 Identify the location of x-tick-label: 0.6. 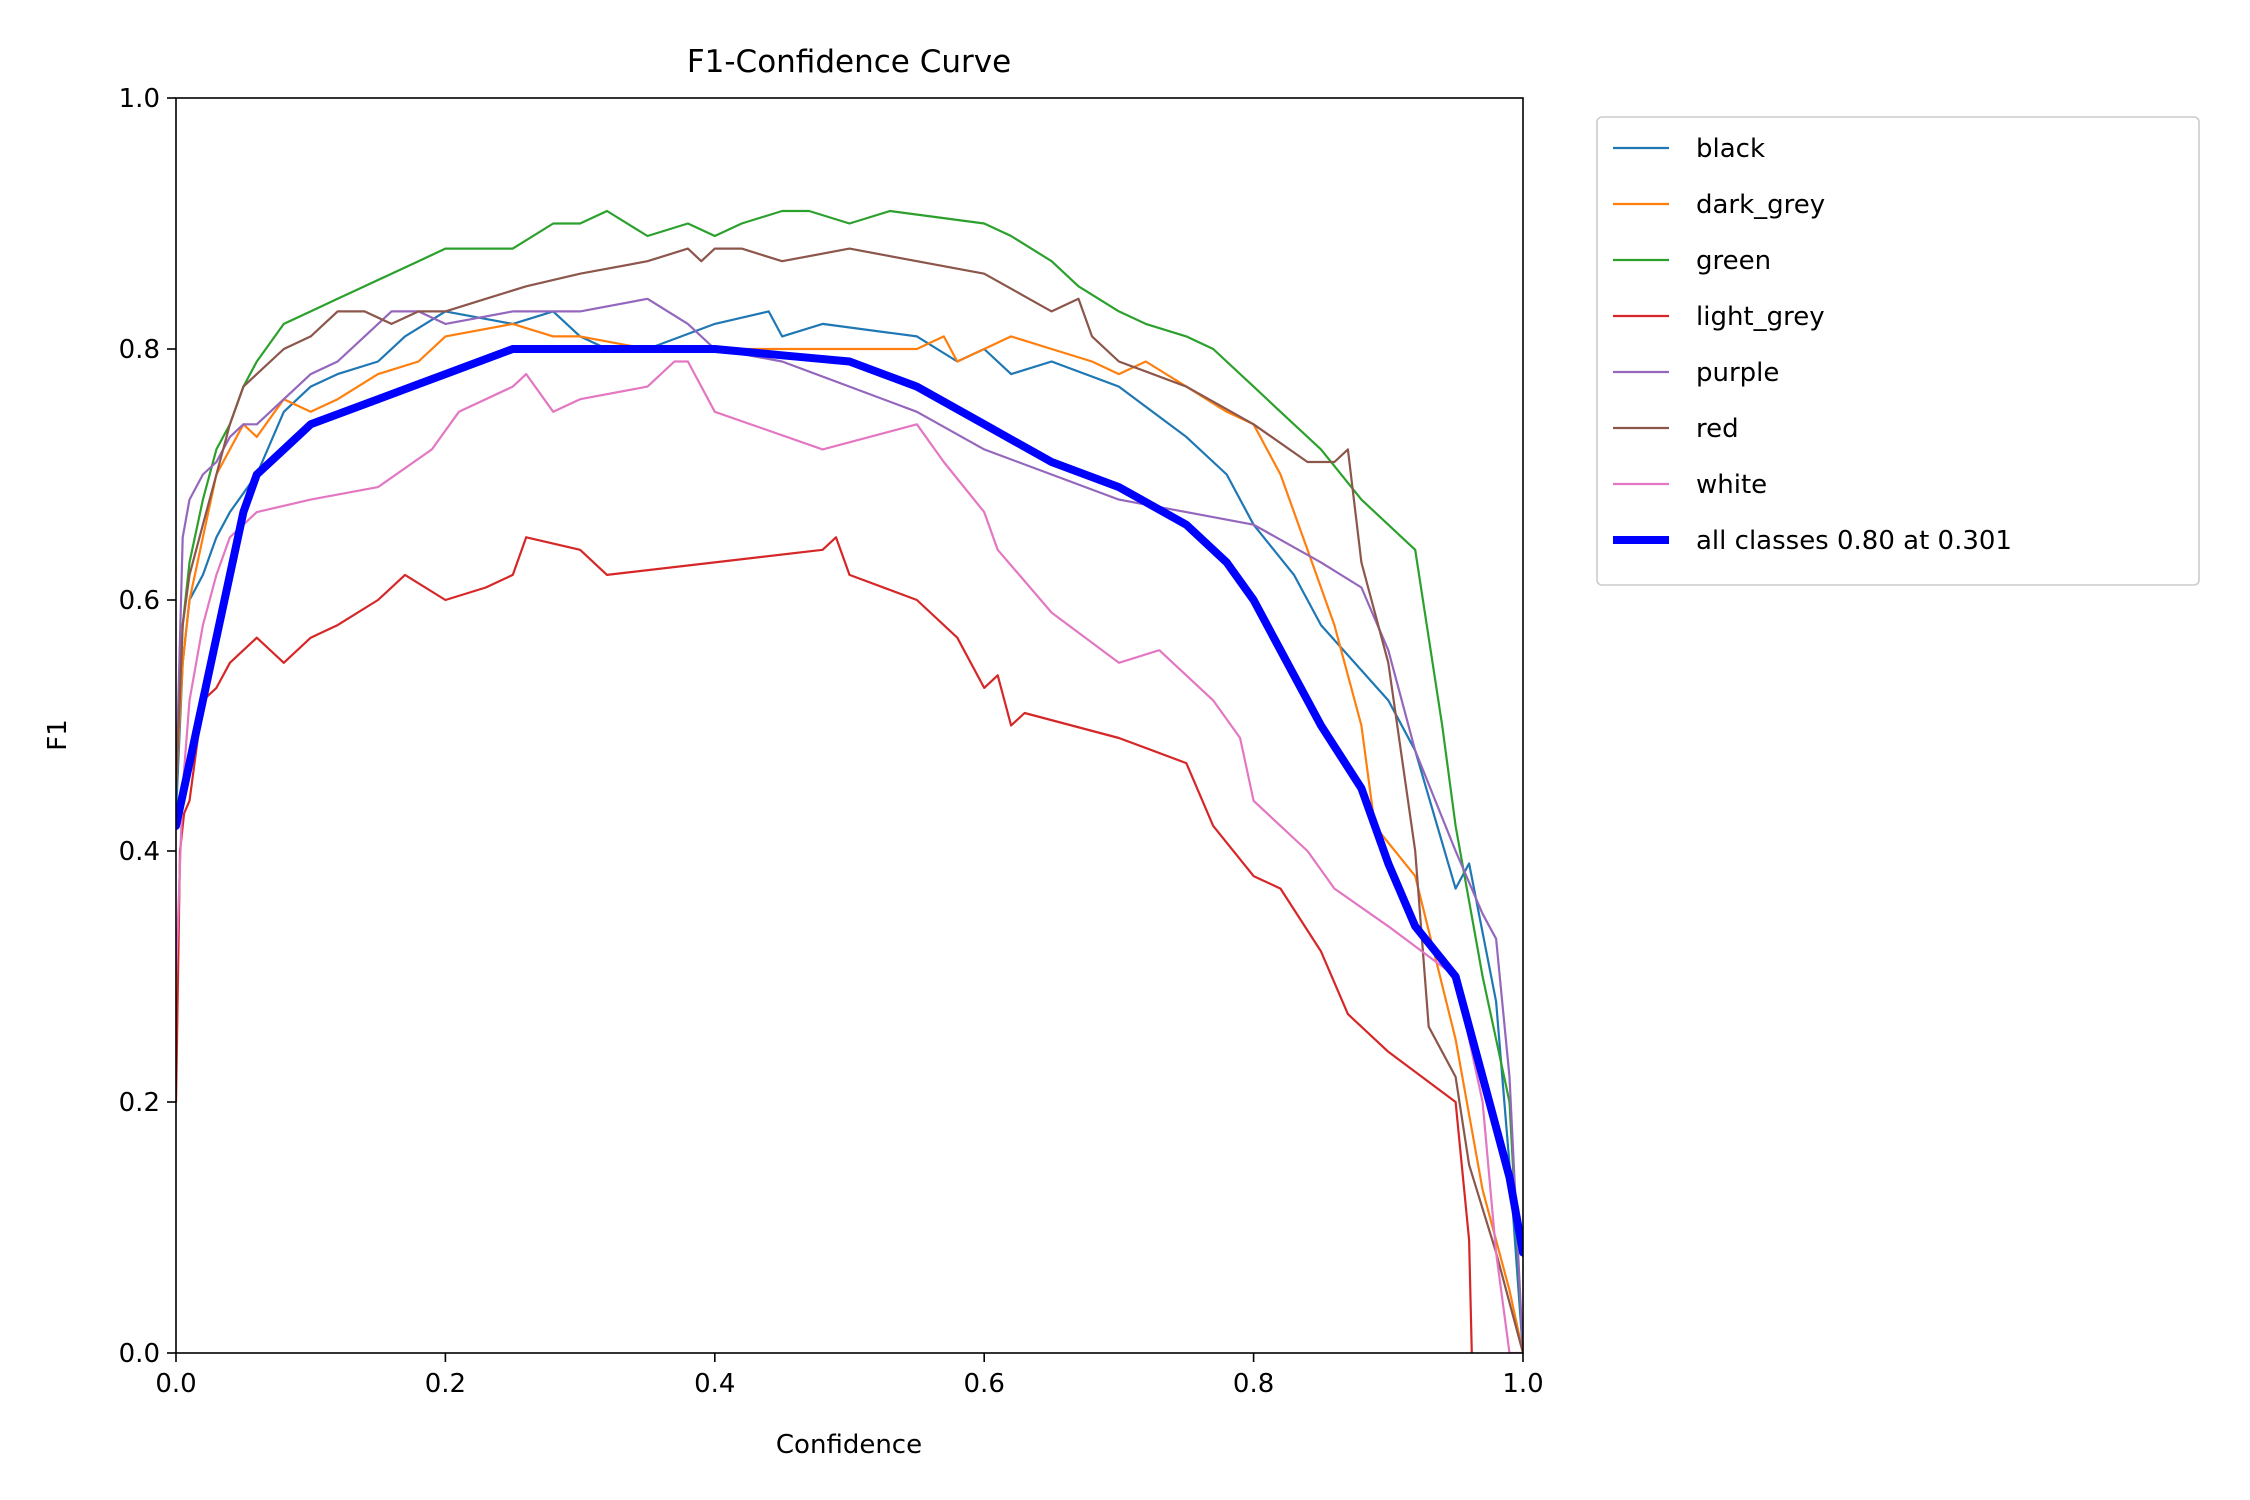
(984, 1384).